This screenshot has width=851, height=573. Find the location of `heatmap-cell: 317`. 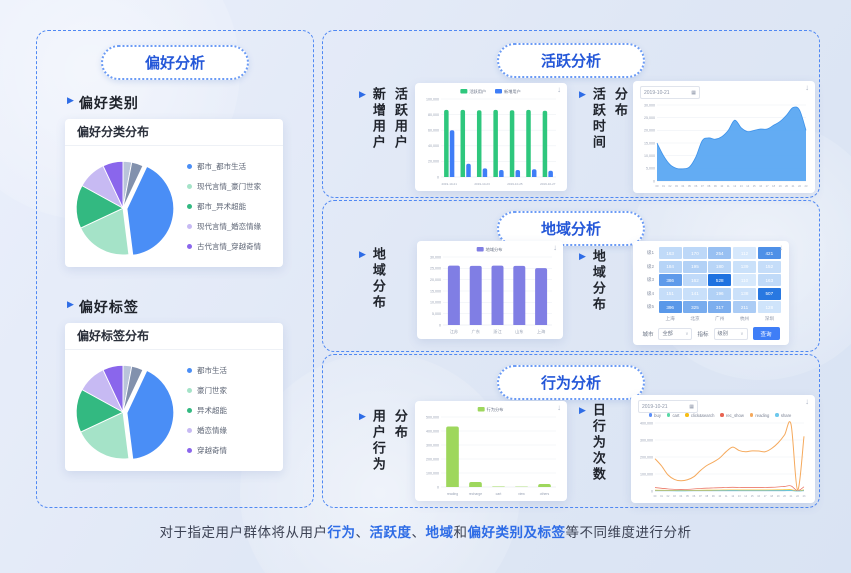

heatmap-cell: 317 is located at coordinates (720, 307).